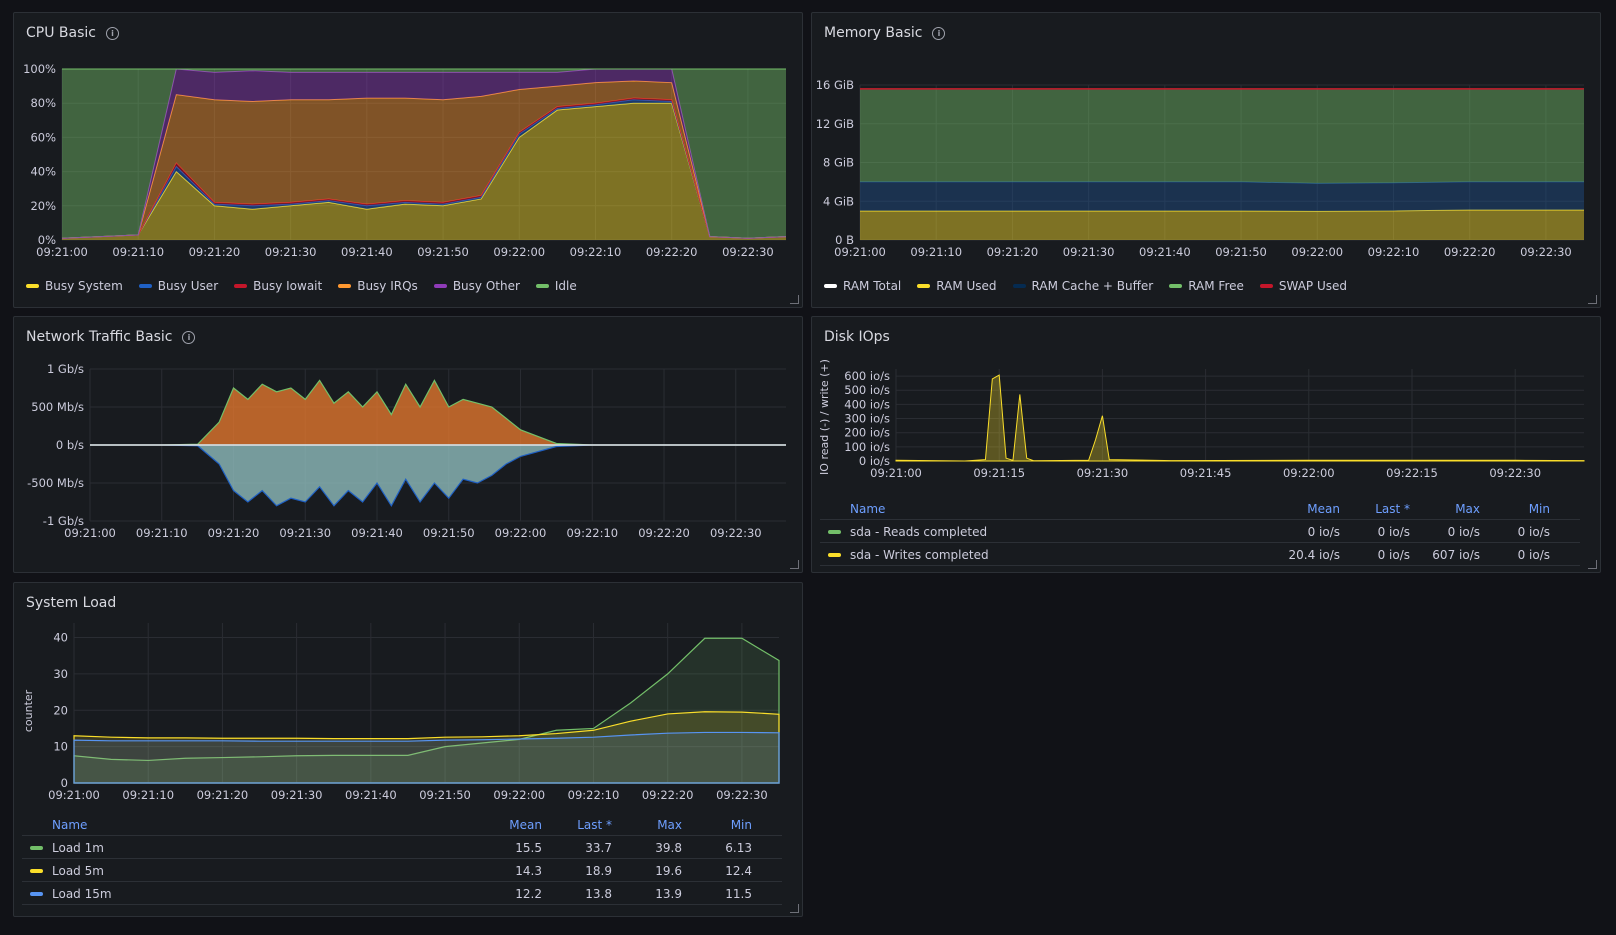  What do you see at coordinates (61, 33) in the screenshot?
I see `panel-title: CPU Basic` at bounding box center [61, 33].